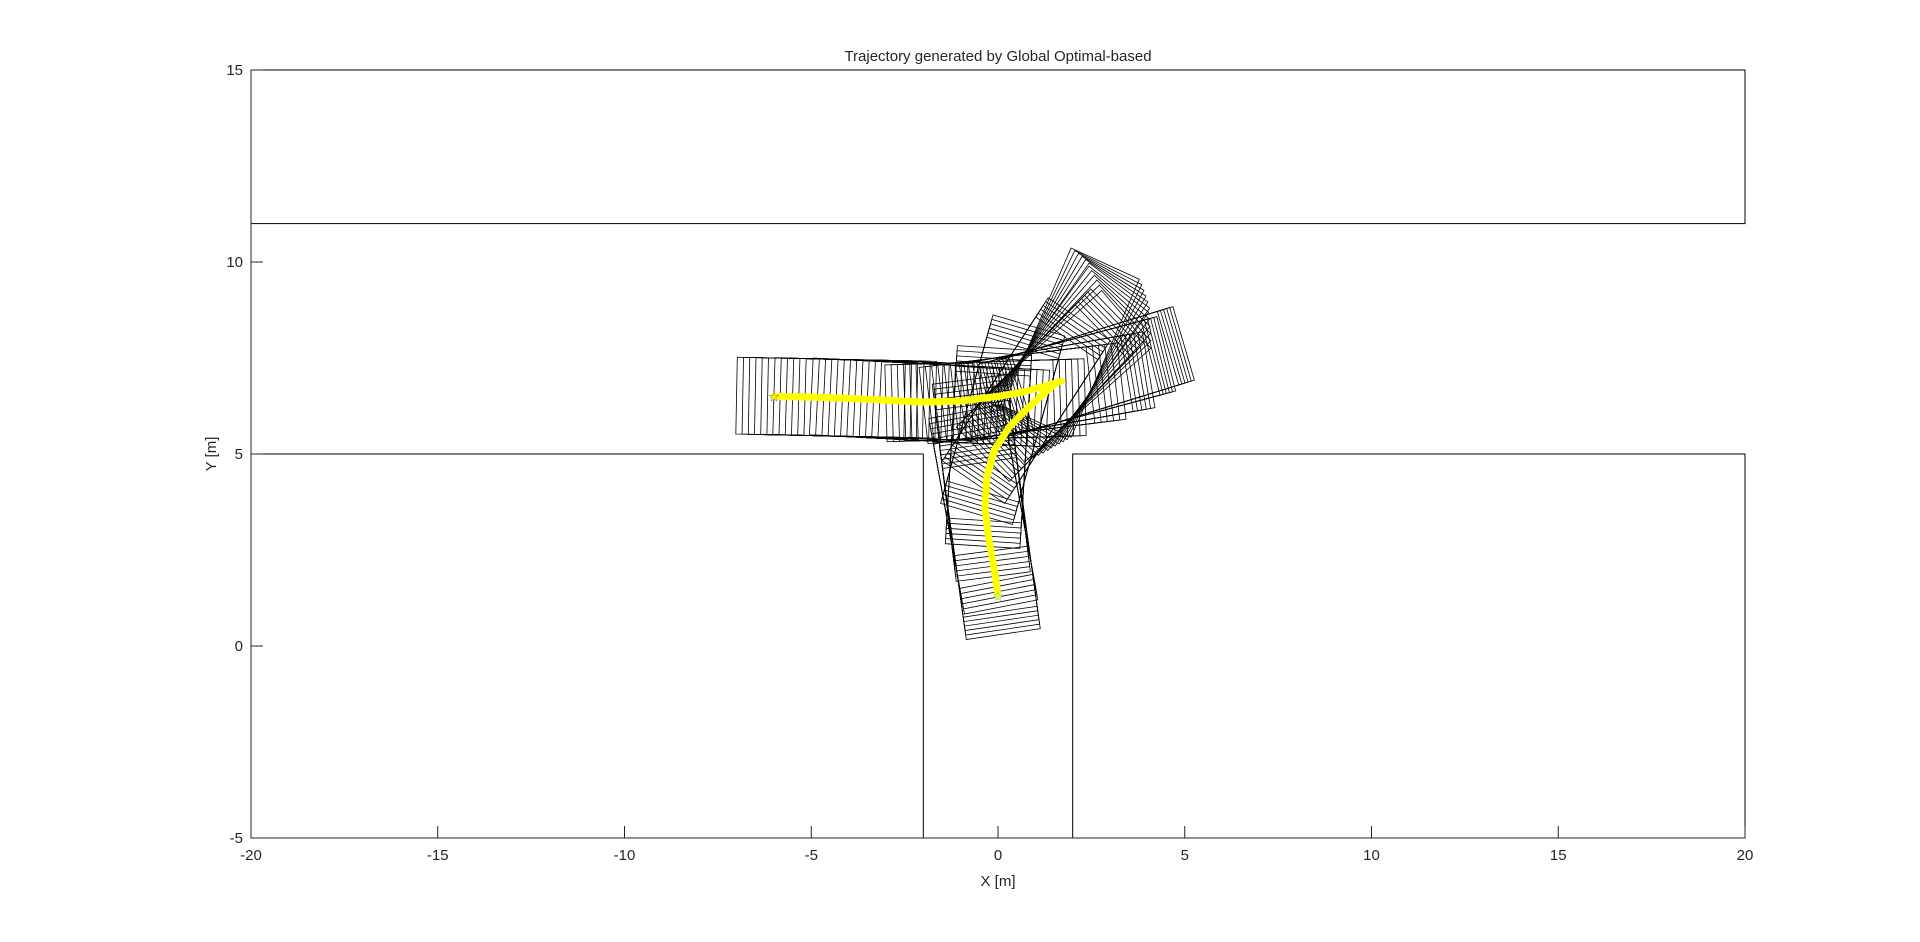 The image size is (1920, 942). Describe the element at coordinates (625, 855) in the screenshot. I see `x-tick-label: -10` at that location.